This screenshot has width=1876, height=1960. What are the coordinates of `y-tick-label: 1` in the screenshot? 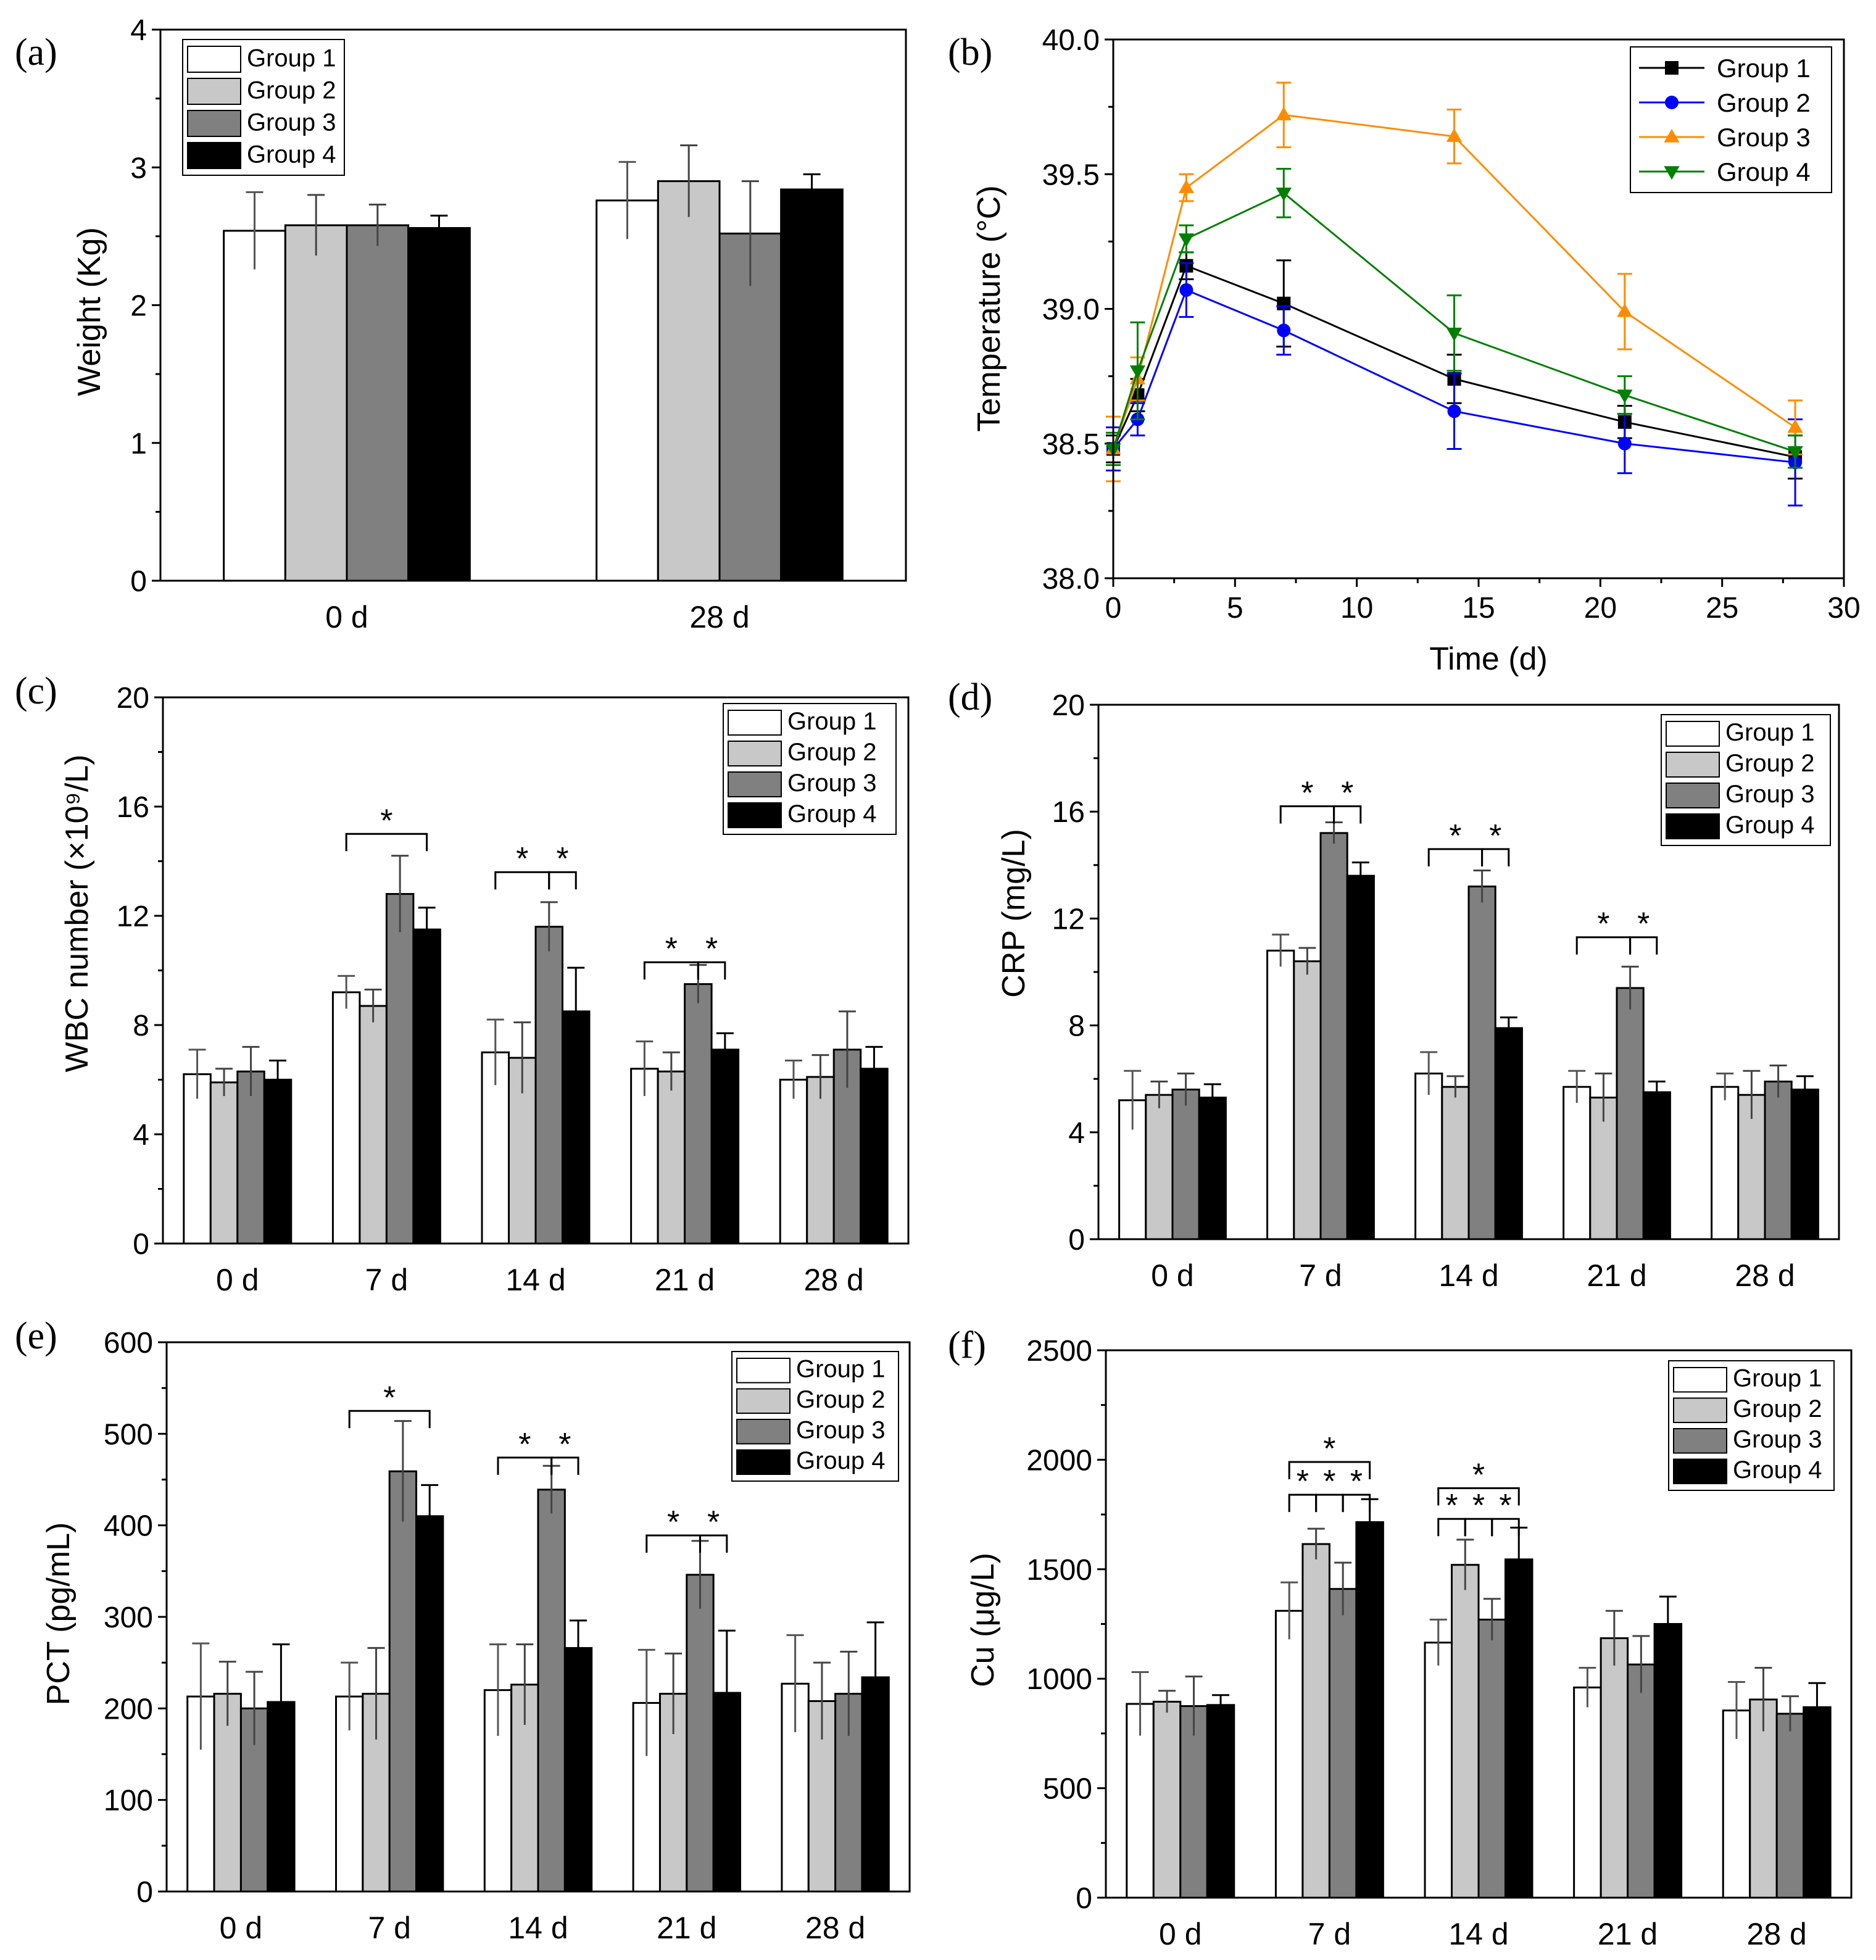 It's located at (138, 444).